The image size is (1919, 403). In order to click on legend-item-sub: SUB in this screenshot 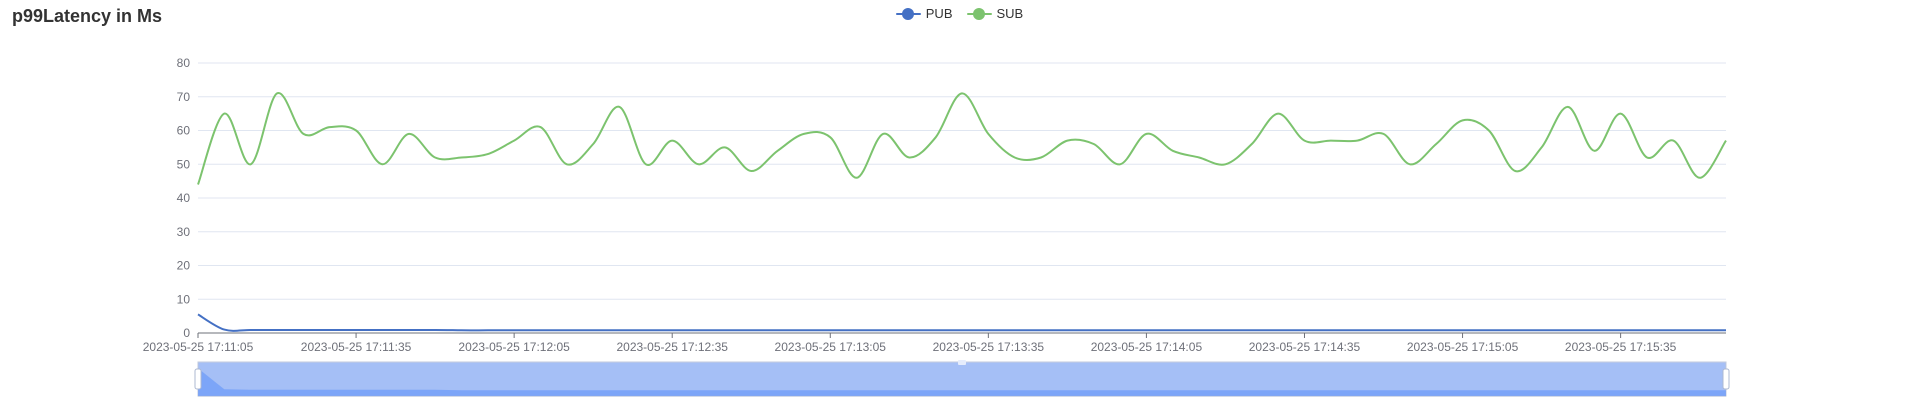, I will do `click(995, 13)`.